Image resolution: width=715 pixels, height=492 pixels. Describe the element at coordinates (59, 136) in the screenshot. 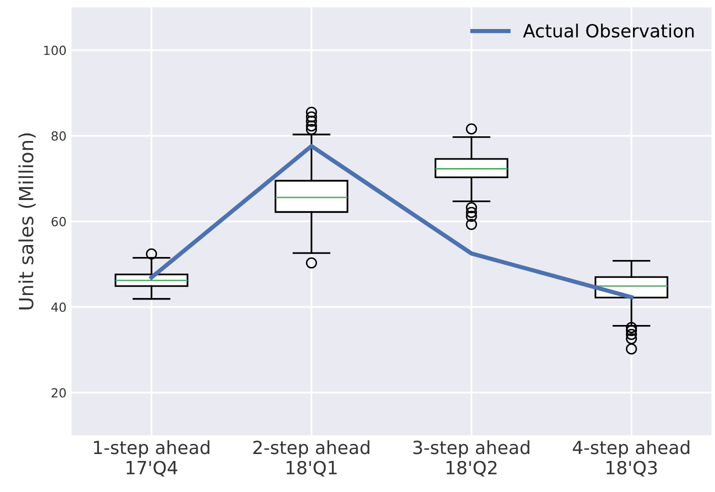

I see `y-tick-label: 80` at that location.